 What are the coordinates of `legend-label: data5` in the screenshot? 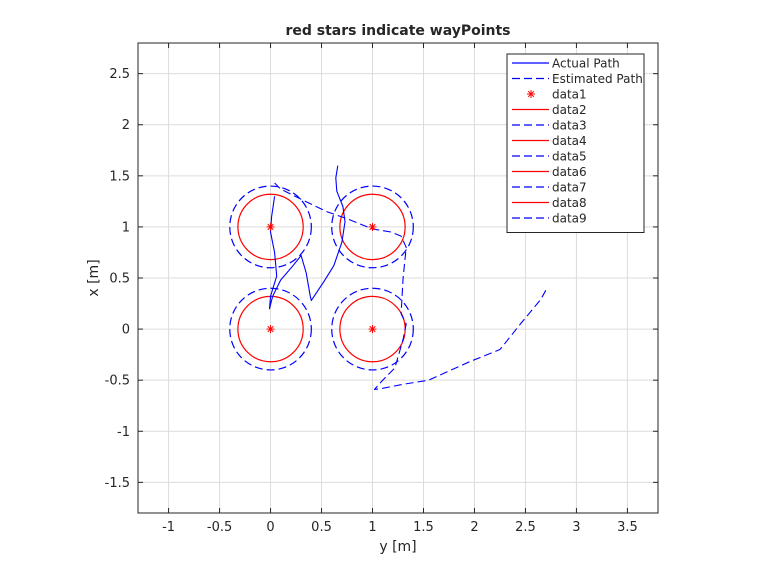 It's located at (569, 157).